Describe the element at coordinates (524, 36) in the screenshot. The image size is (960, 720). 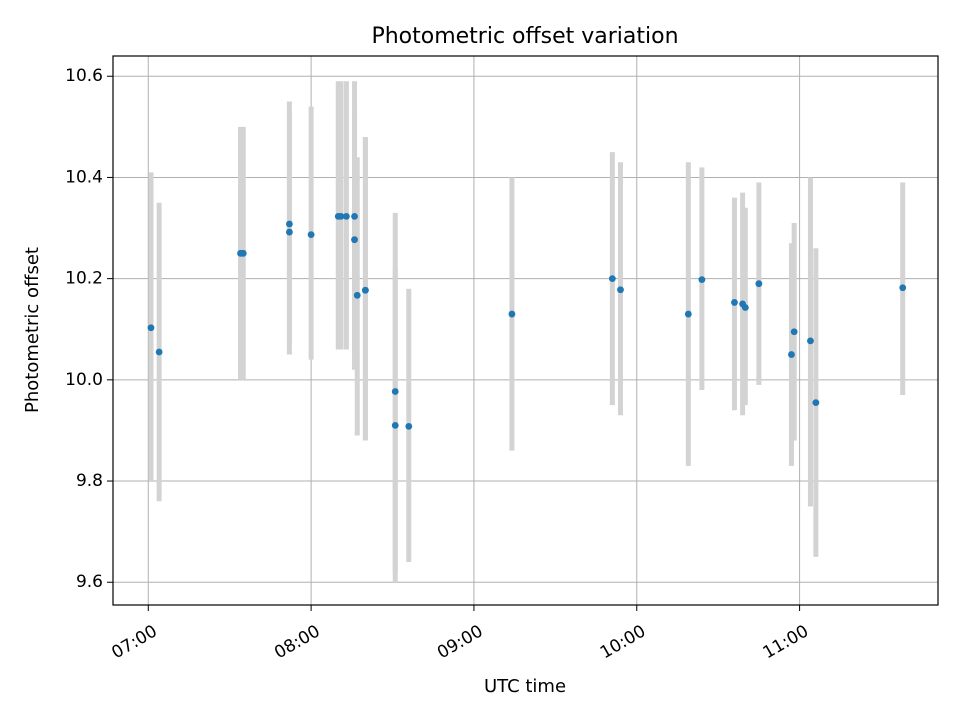
I see `chart-title: Photometric offset variation` at that location.